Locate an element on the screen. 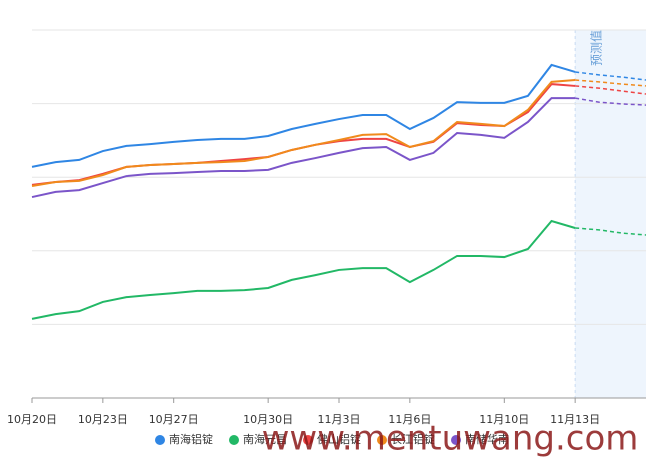  x-tick-label: 11月10日 is located at coordinates (504, 419).